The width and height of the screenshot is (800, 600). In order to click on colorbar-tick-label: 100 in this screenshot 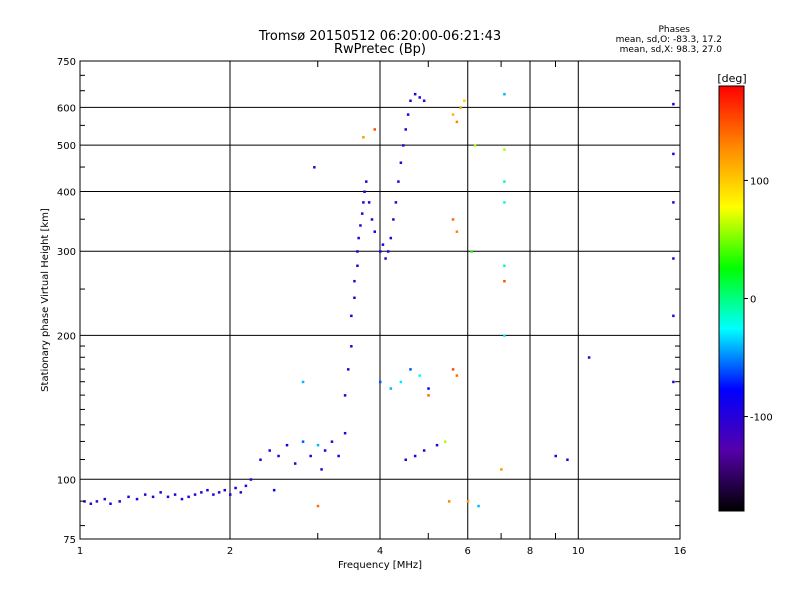, I will do `click(759, 181)`.